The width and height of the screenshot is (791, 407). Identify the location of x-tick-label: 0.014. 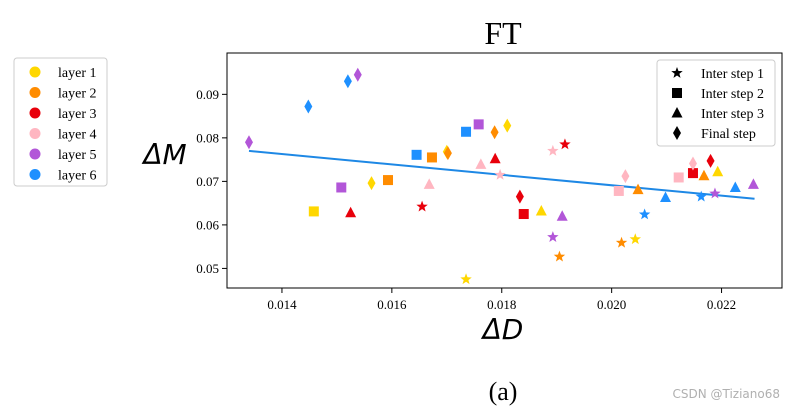
(282, 304).